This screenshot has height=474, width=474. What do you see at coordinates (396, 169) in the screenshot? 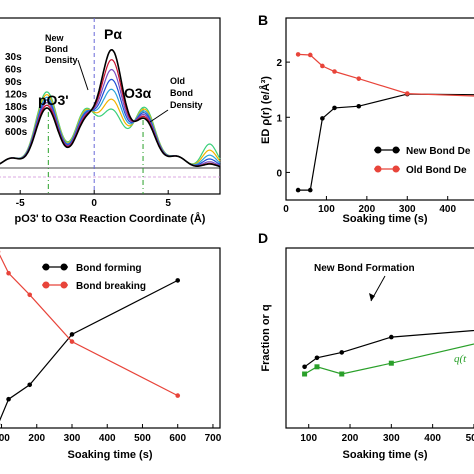
I see `legend-old-marker-r` at bounding box center [396, 169].